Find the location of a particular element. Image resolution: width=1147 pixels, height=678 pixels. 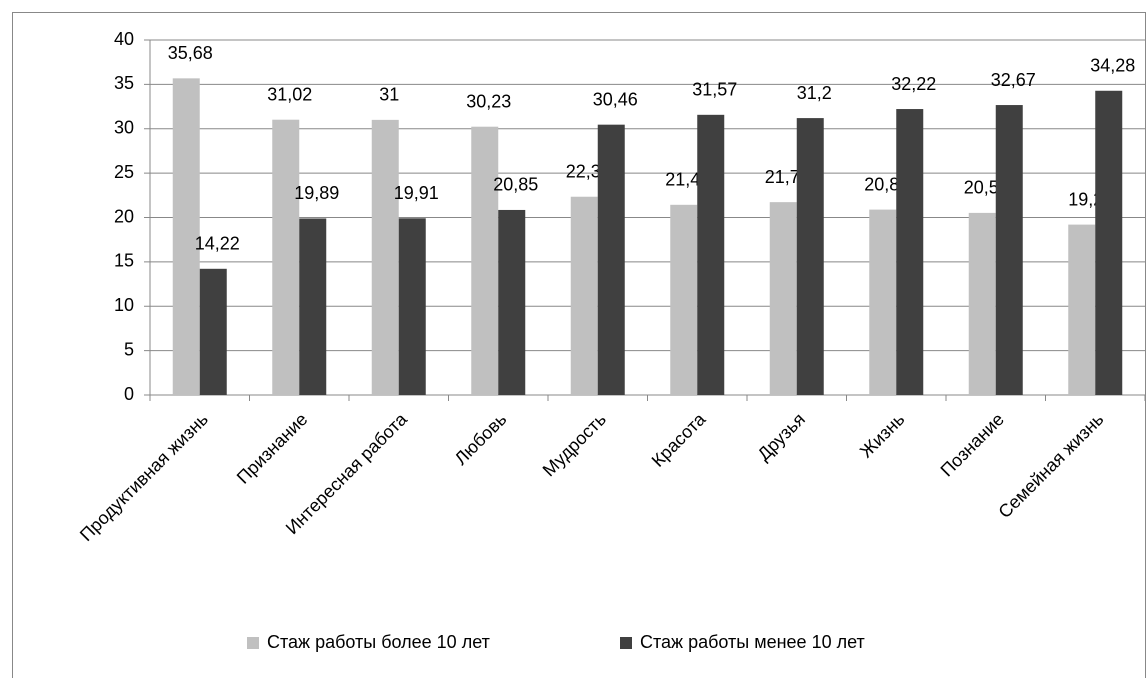

y-tick-label: 20 is located at coordinates (124, 216).